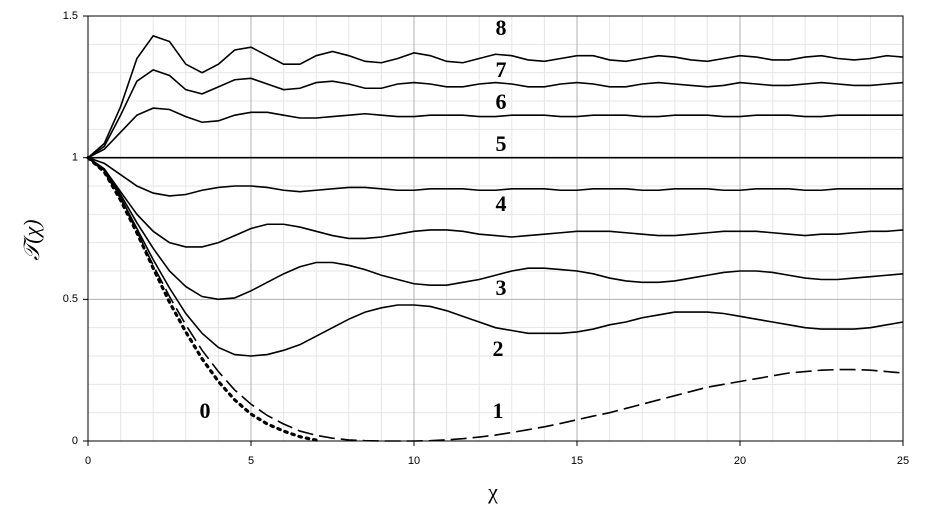 The image size is (929, 513). I want to click on x-tick-label: 0, so click(88, 461).